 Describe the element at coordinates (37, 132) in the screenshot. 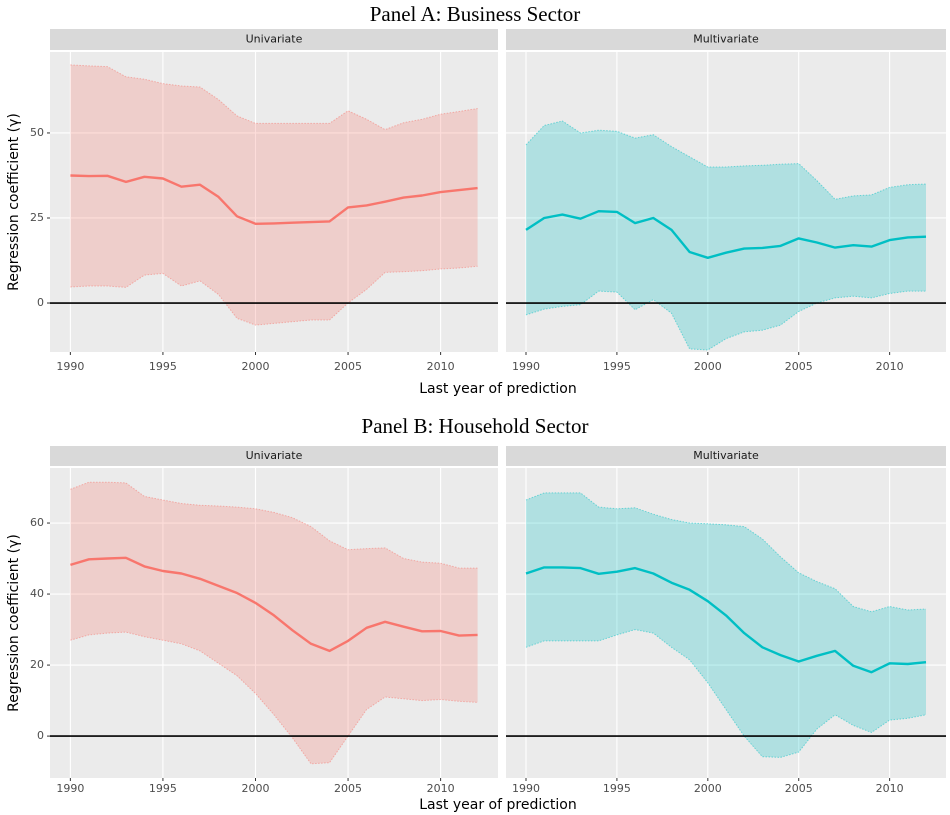

I see `y-tick-label: 50` at that location.